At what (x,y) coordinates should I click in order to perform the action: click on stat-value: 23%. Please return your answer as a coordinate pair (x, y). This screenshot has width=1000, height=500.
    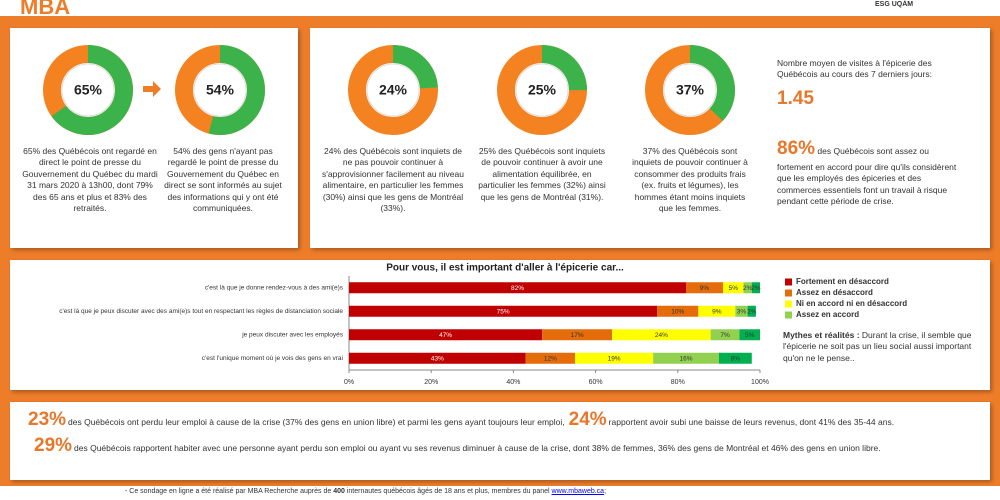
    Looking at the image, I should click on (47, 419).